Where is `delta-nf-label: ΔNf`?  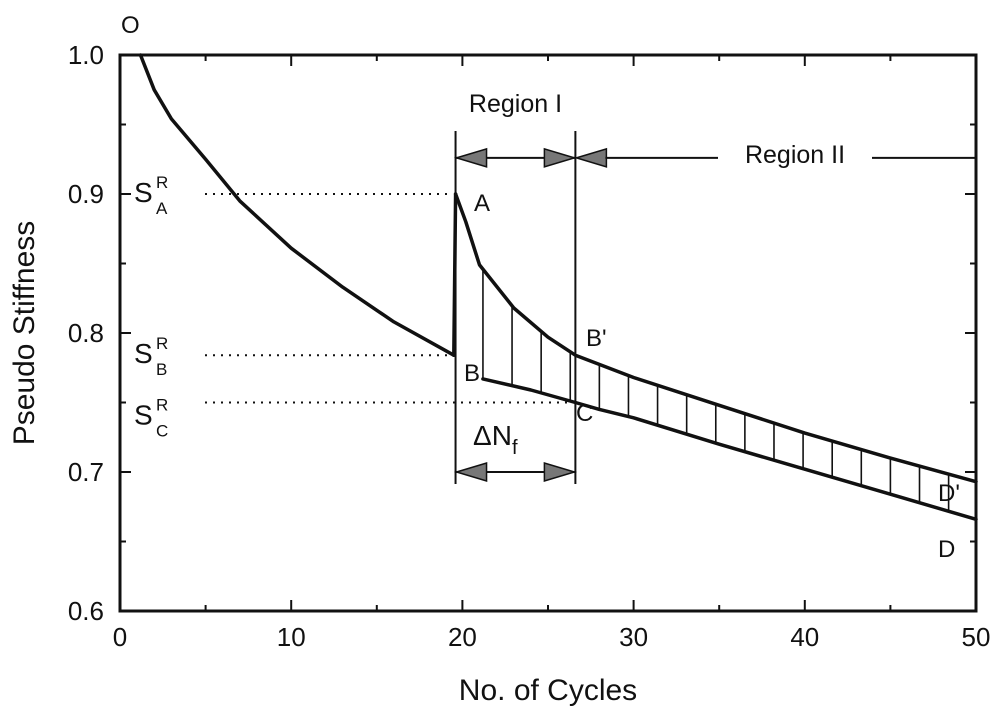 delta-nf-label: ΔNf is located at coordinates (495, 439).